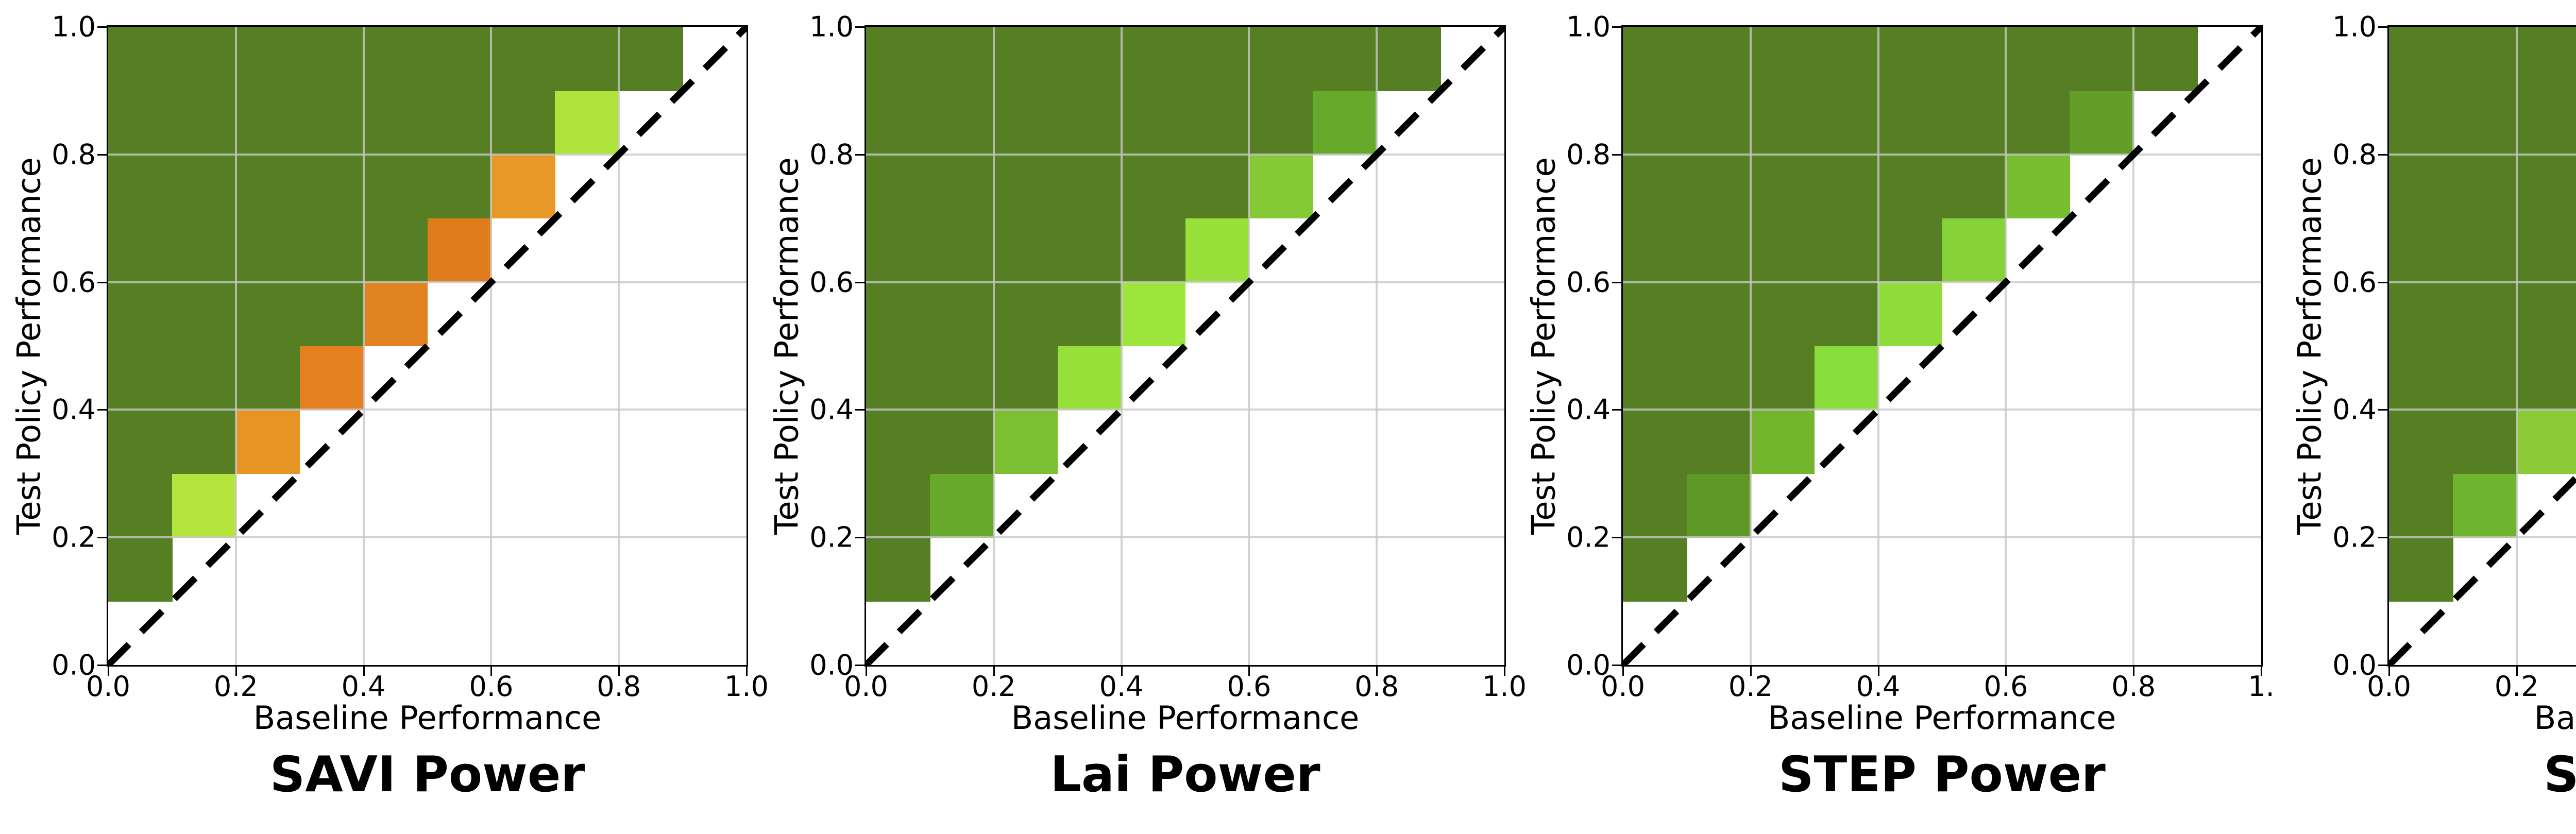 The width and height of the screenshot is (2576, 834). I want to click on x-tick-label: 0.6, so click(1249, 686).